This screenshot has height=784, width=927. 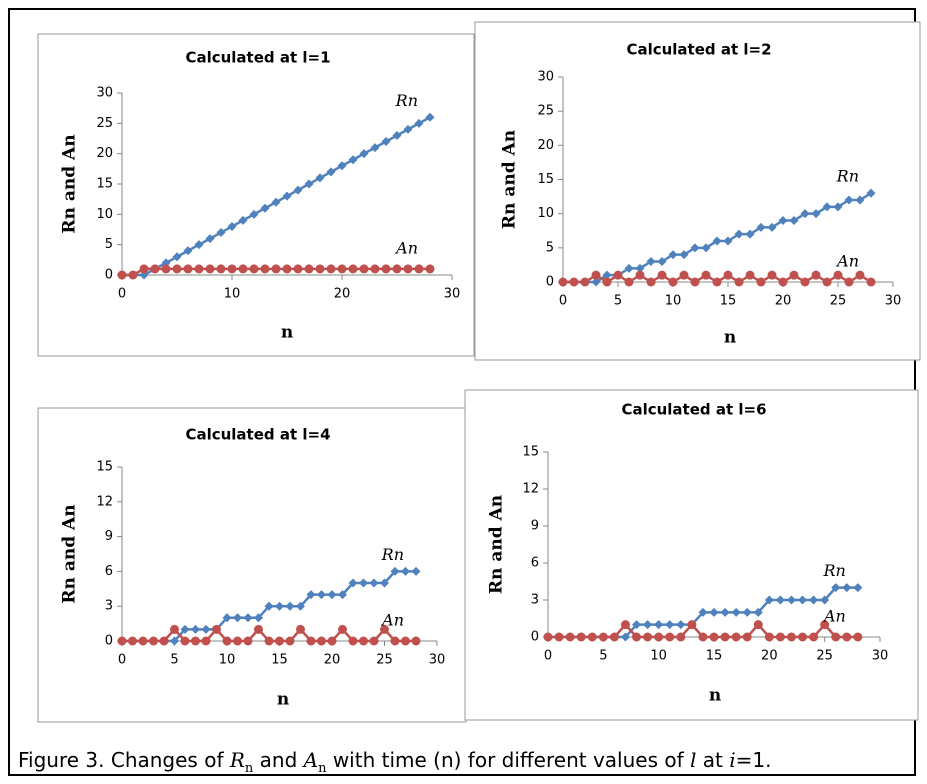 I want to click on x-tick-label: 0, so click(x=122, y=660).